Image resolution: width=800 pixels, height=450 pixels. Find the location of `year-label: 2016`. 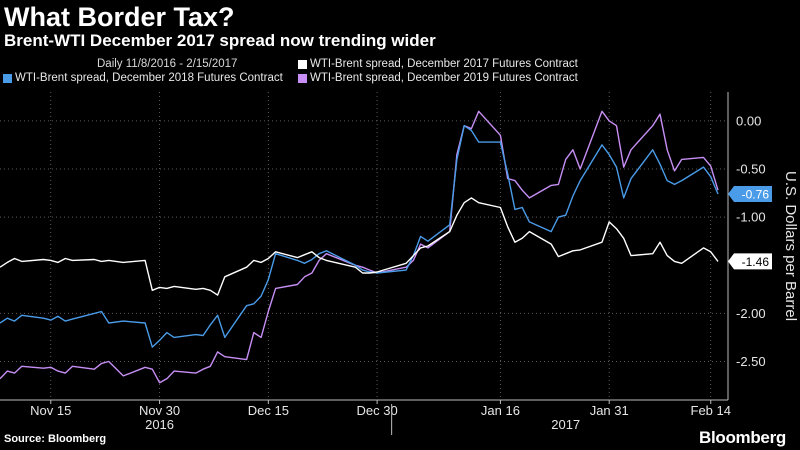

year-label: 2016 is located at coordinates (159, 424).